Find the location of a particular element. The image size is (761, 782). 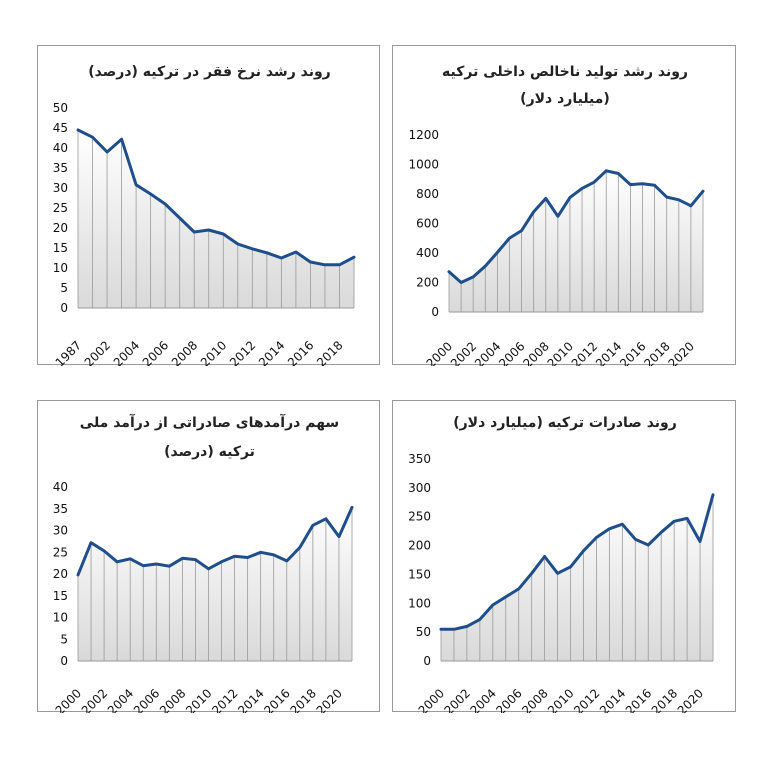

chart-title-line: روند رشد نرخ فقر در ترکیه (درصد) is located at coordinates (209, 72).